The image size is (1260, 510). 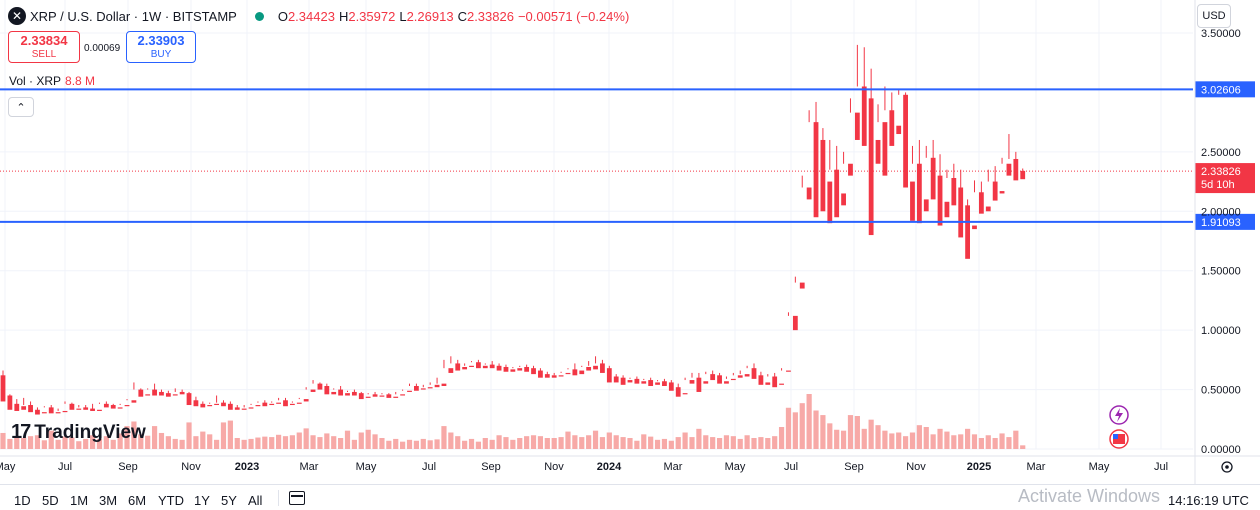 What do you see at coordinates (1089, 496) in the screenshot?
I see `windows-activation-watermark: Activate Windows` at bounding box center [1089, 496].